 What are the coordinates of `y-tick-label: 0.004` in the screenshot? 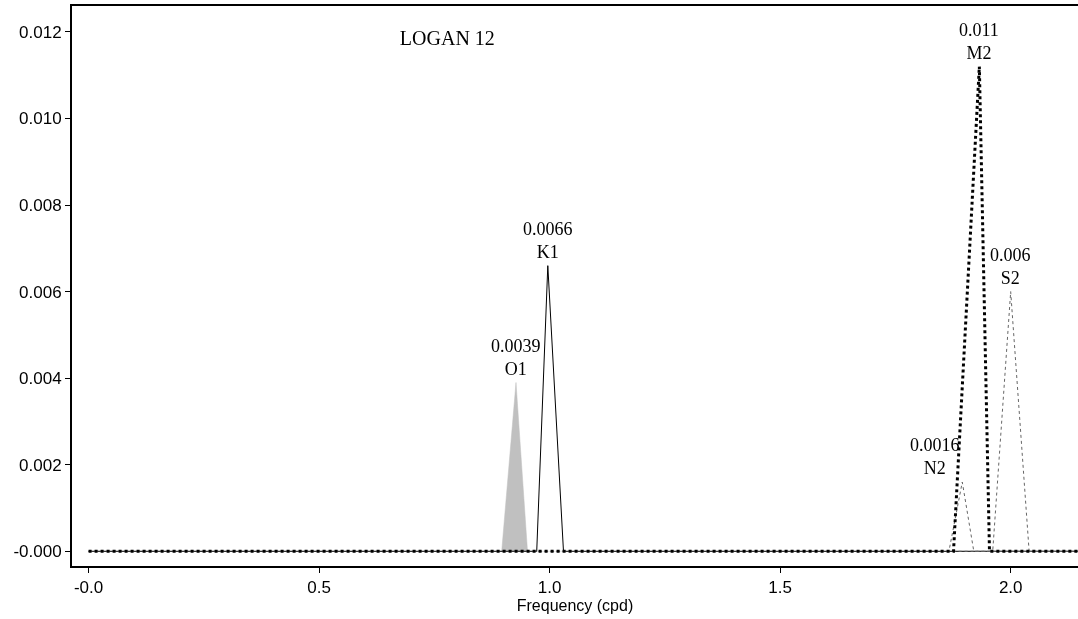 It's located at (40, 379).